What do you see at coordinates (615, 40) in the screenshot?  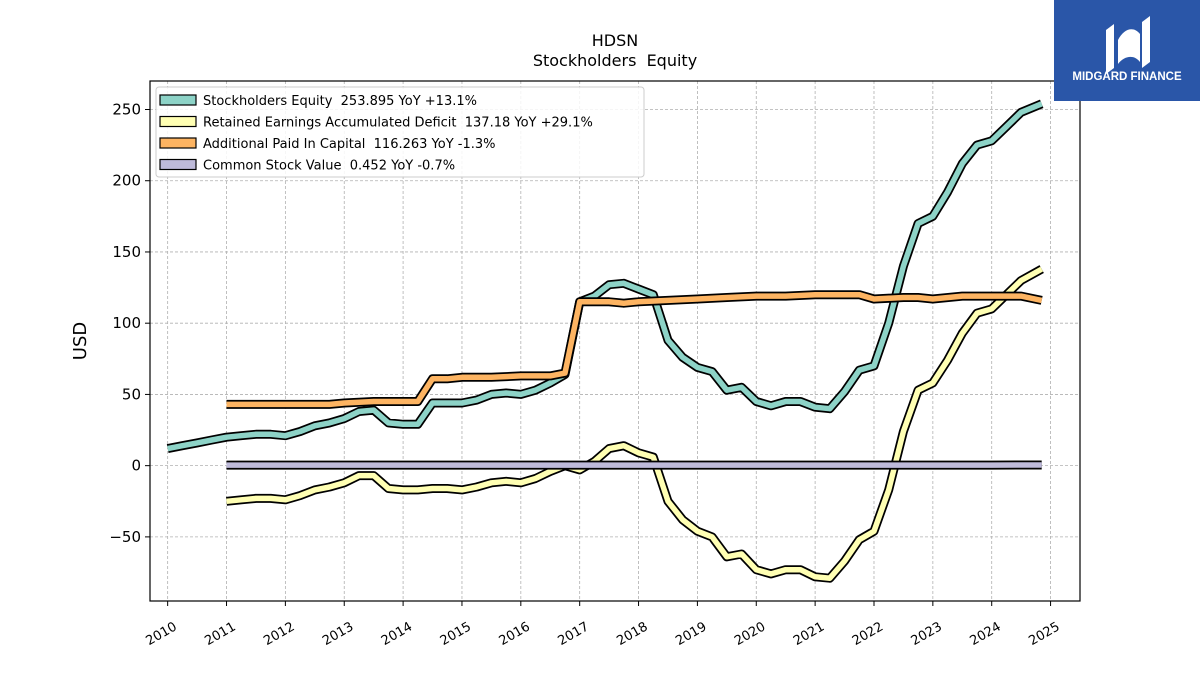 I see `chart-title: HDSN` at bounding box center [615, 40].